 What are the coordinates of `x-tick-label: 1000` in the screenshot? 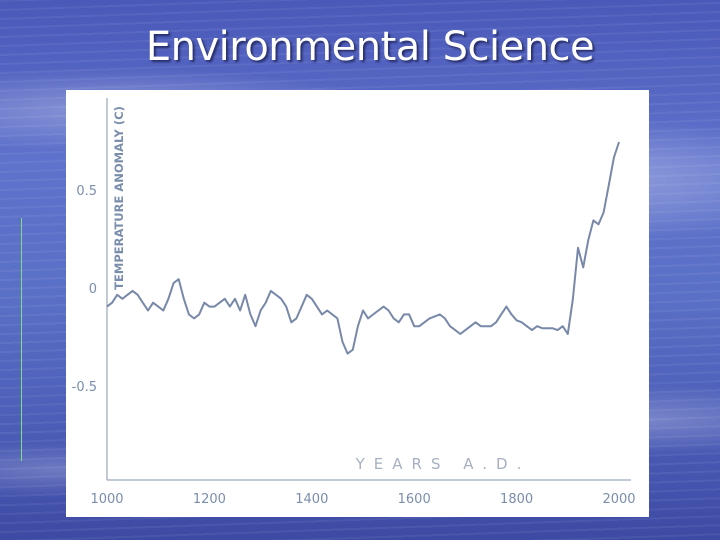 It's located at (106, 499).